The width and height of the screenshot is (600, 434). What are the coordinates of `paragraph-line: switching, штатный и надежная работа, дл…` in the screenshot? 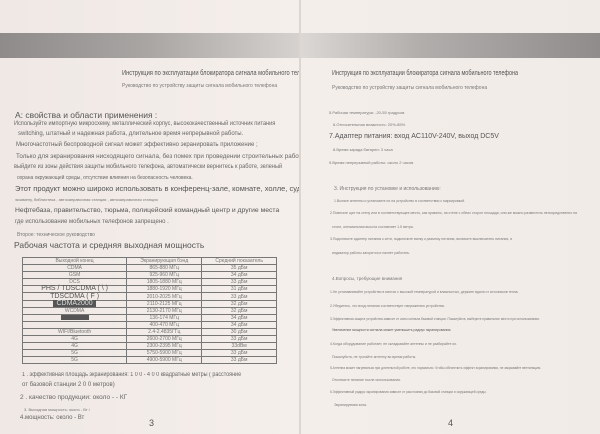 It's located at (131, 134).